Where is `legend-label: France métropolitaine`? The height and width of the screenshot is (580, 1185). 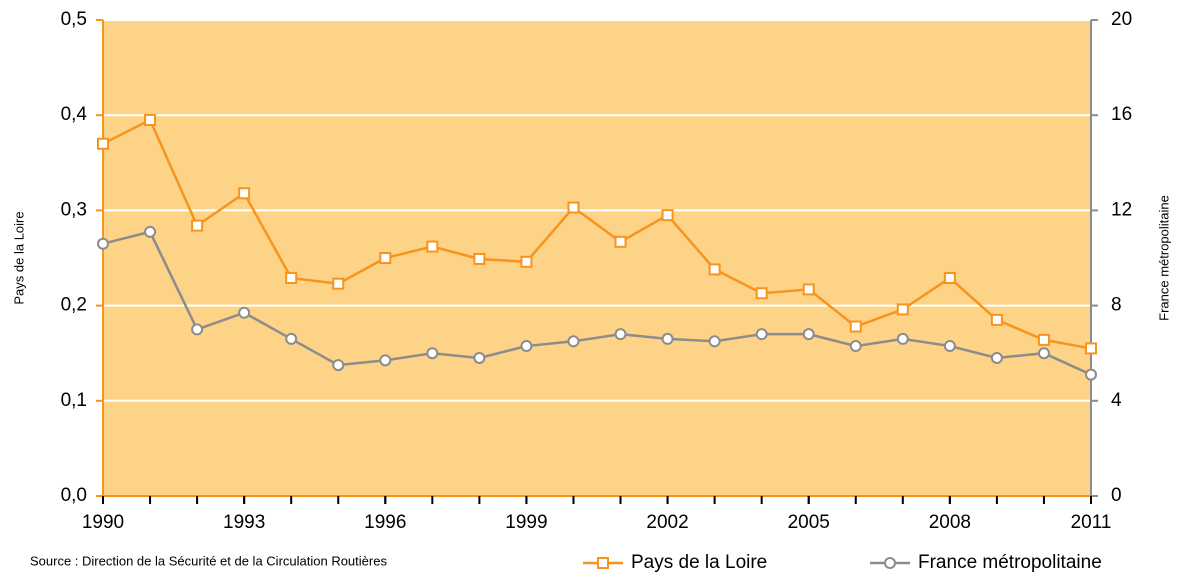 legend-label: France métropolitaine is located at coordinates (1010, 562).